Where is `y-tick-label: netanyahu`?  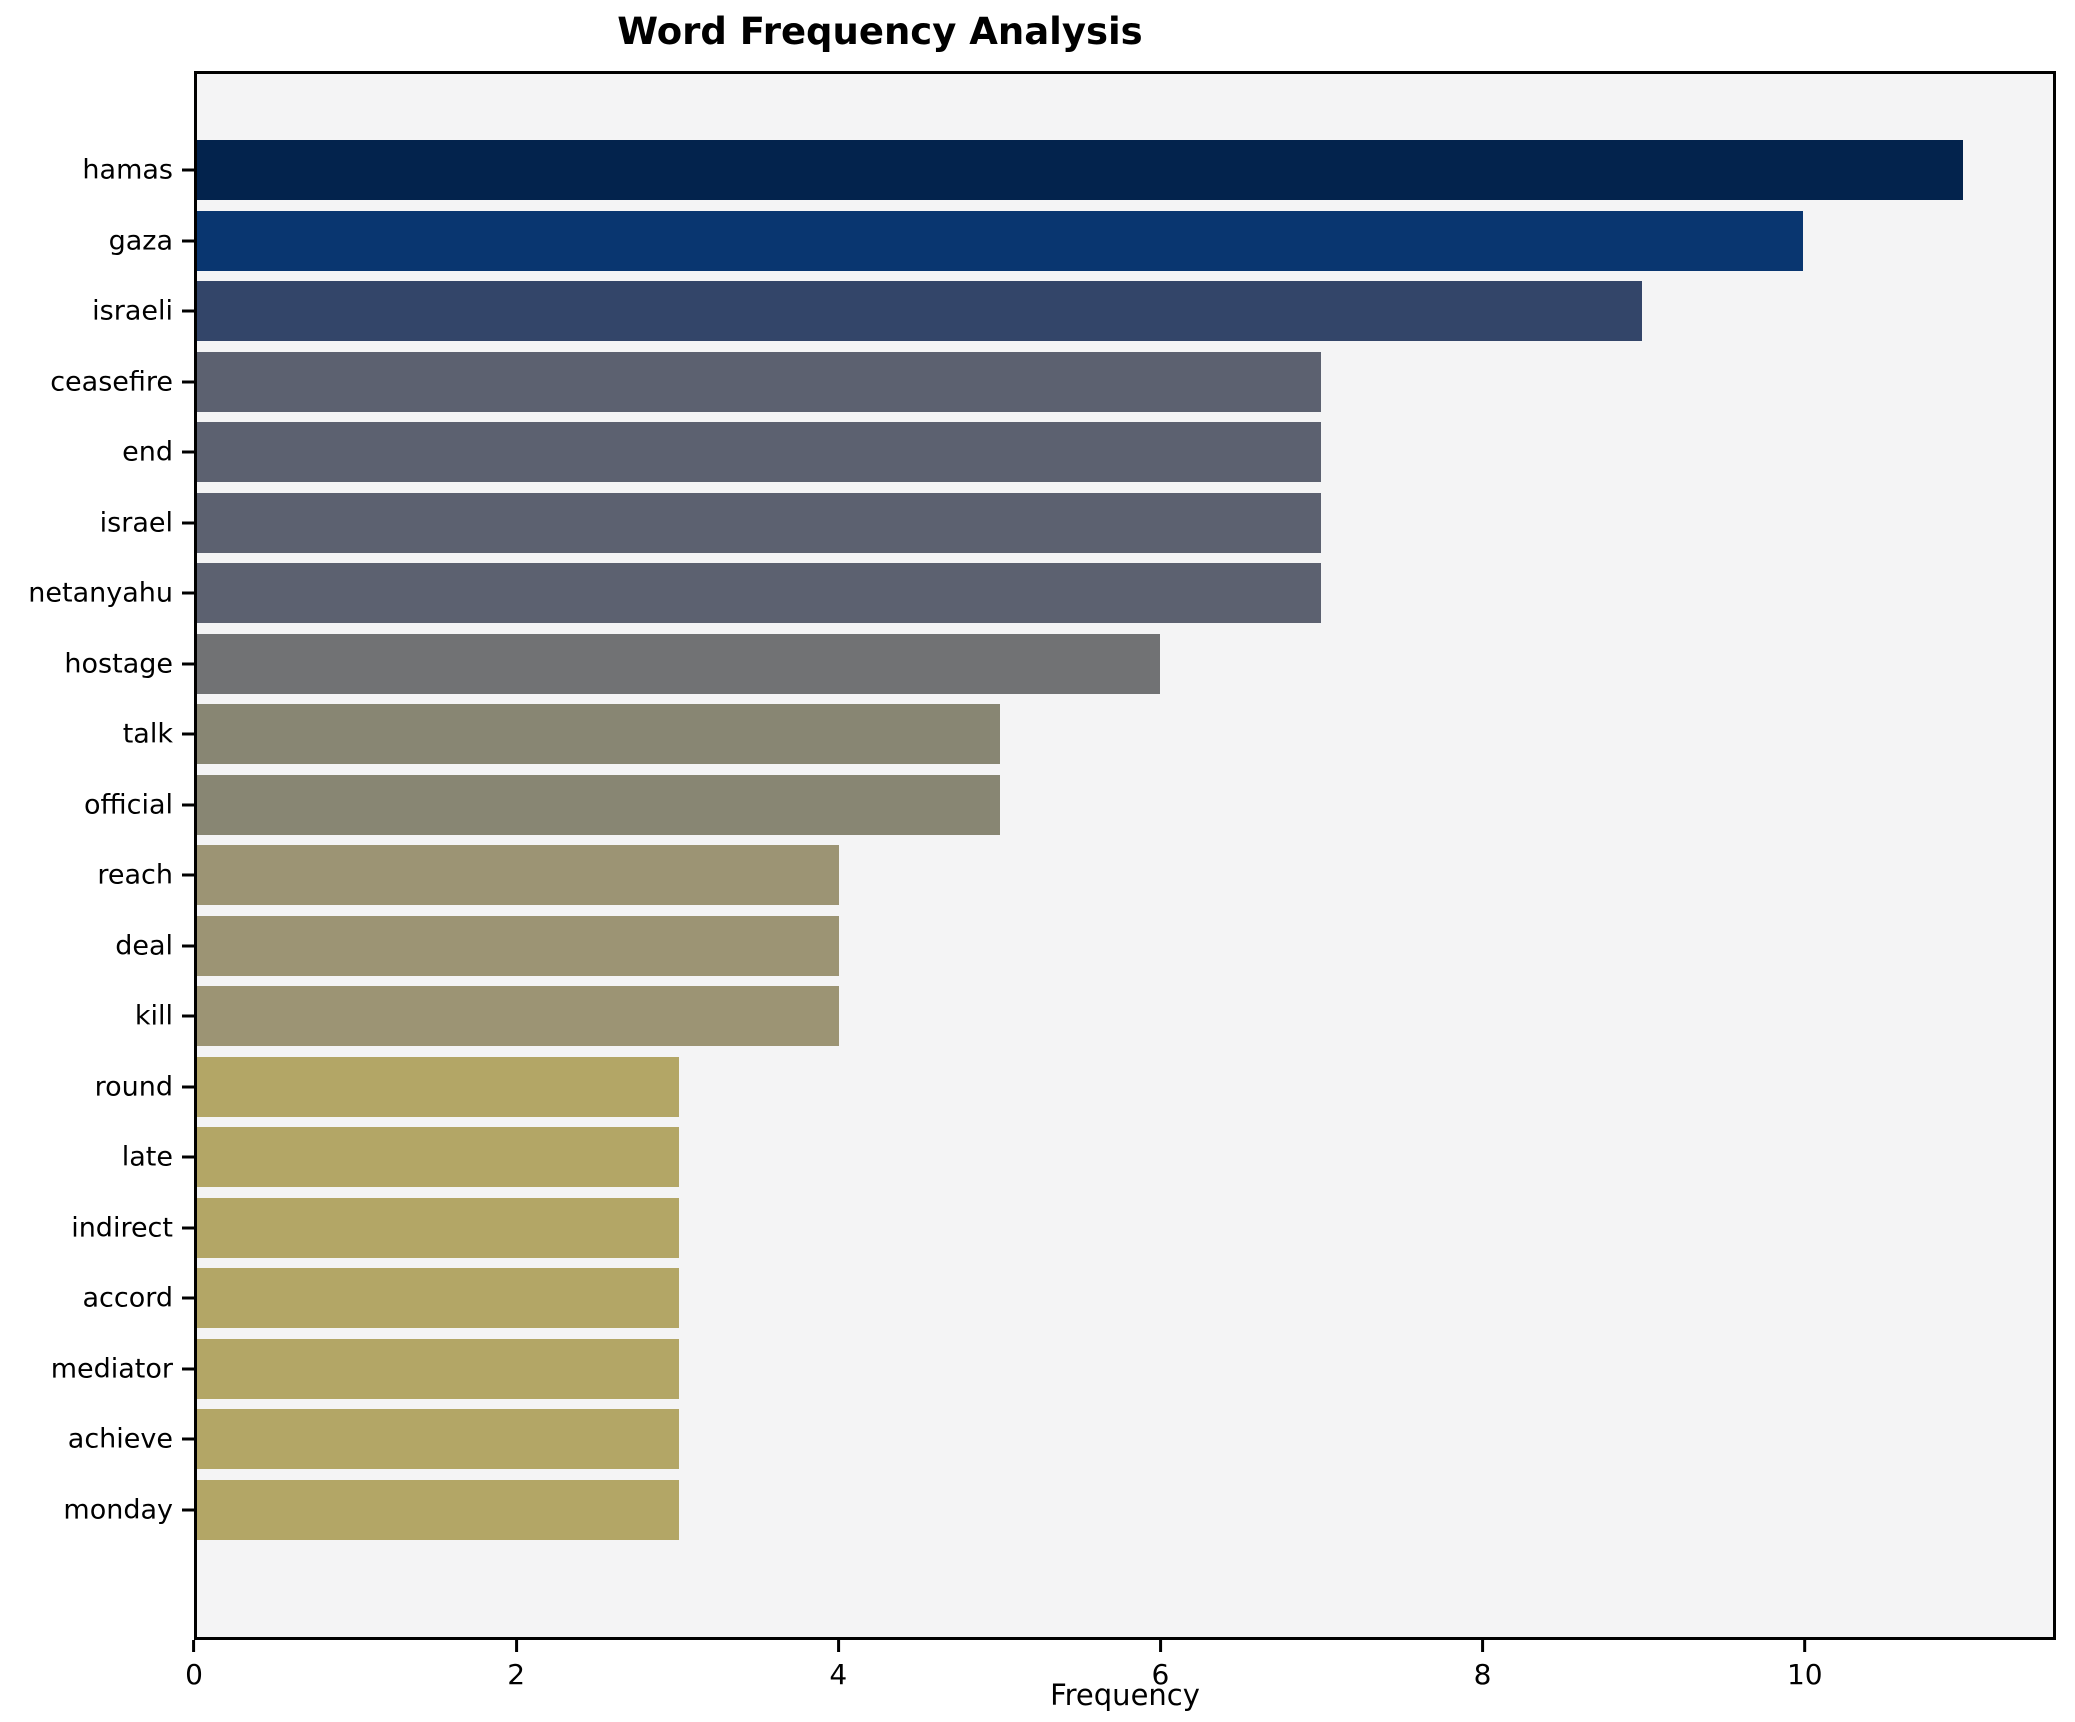 y-tick-label: netanyahu is located at coordinates (100, 593).